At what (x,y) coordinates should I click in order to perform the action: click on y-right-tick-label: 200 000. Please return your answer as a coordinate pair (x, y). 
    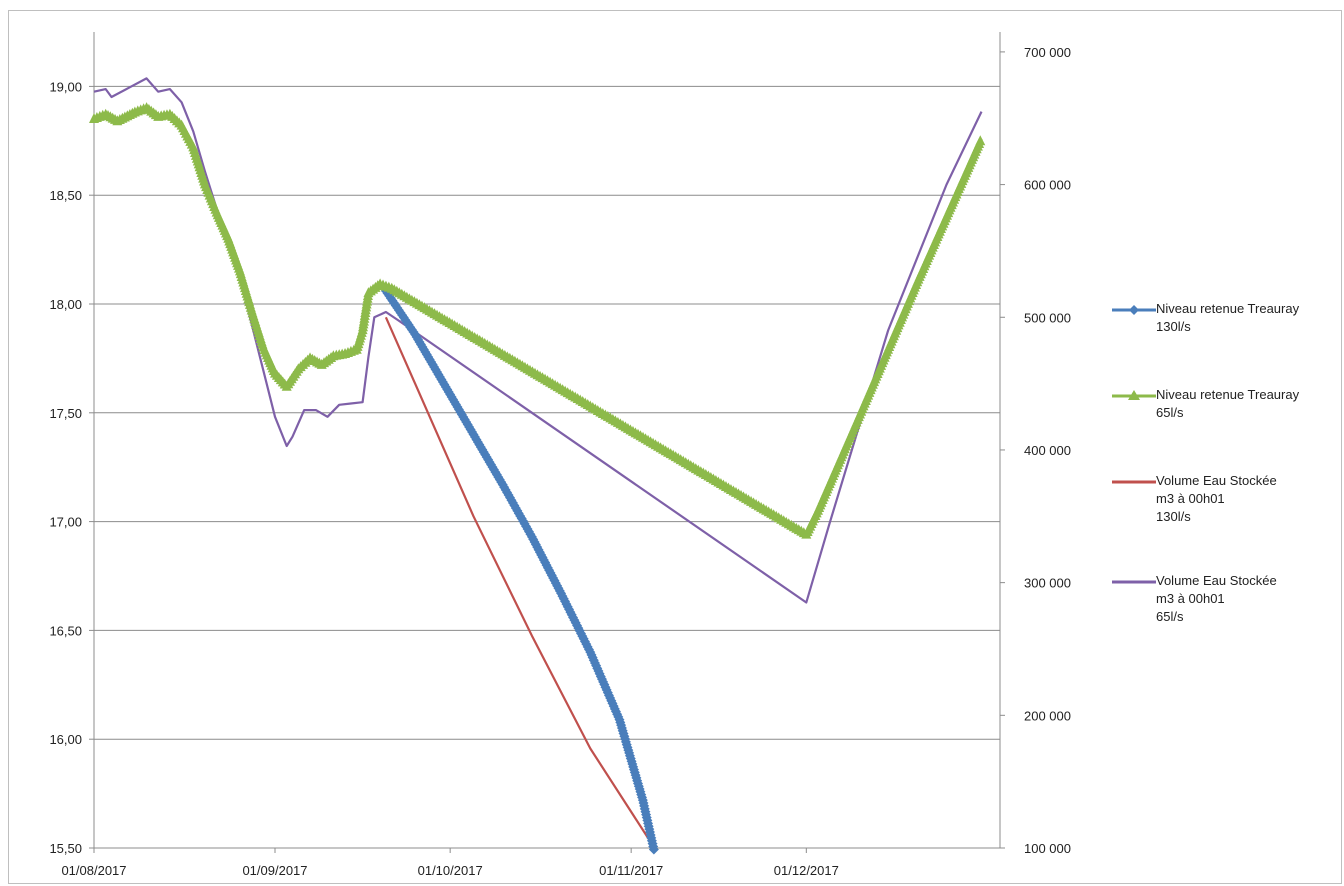
    Looking at the image, I should click on (1047, 715).